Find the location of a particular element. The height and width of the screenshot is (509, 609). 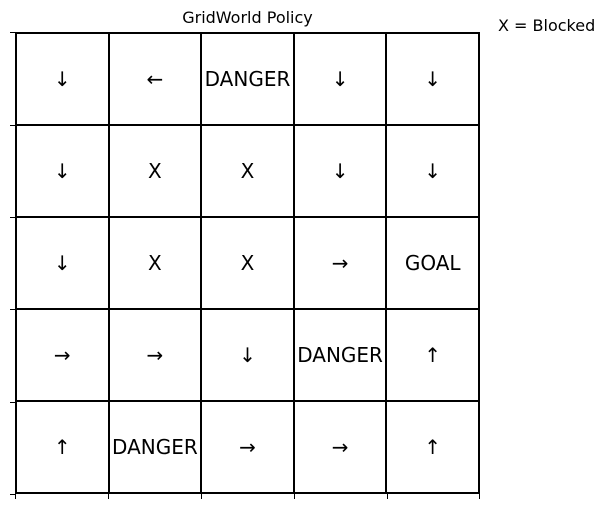

grid-cell: ← is located at coordinates (156, 80).